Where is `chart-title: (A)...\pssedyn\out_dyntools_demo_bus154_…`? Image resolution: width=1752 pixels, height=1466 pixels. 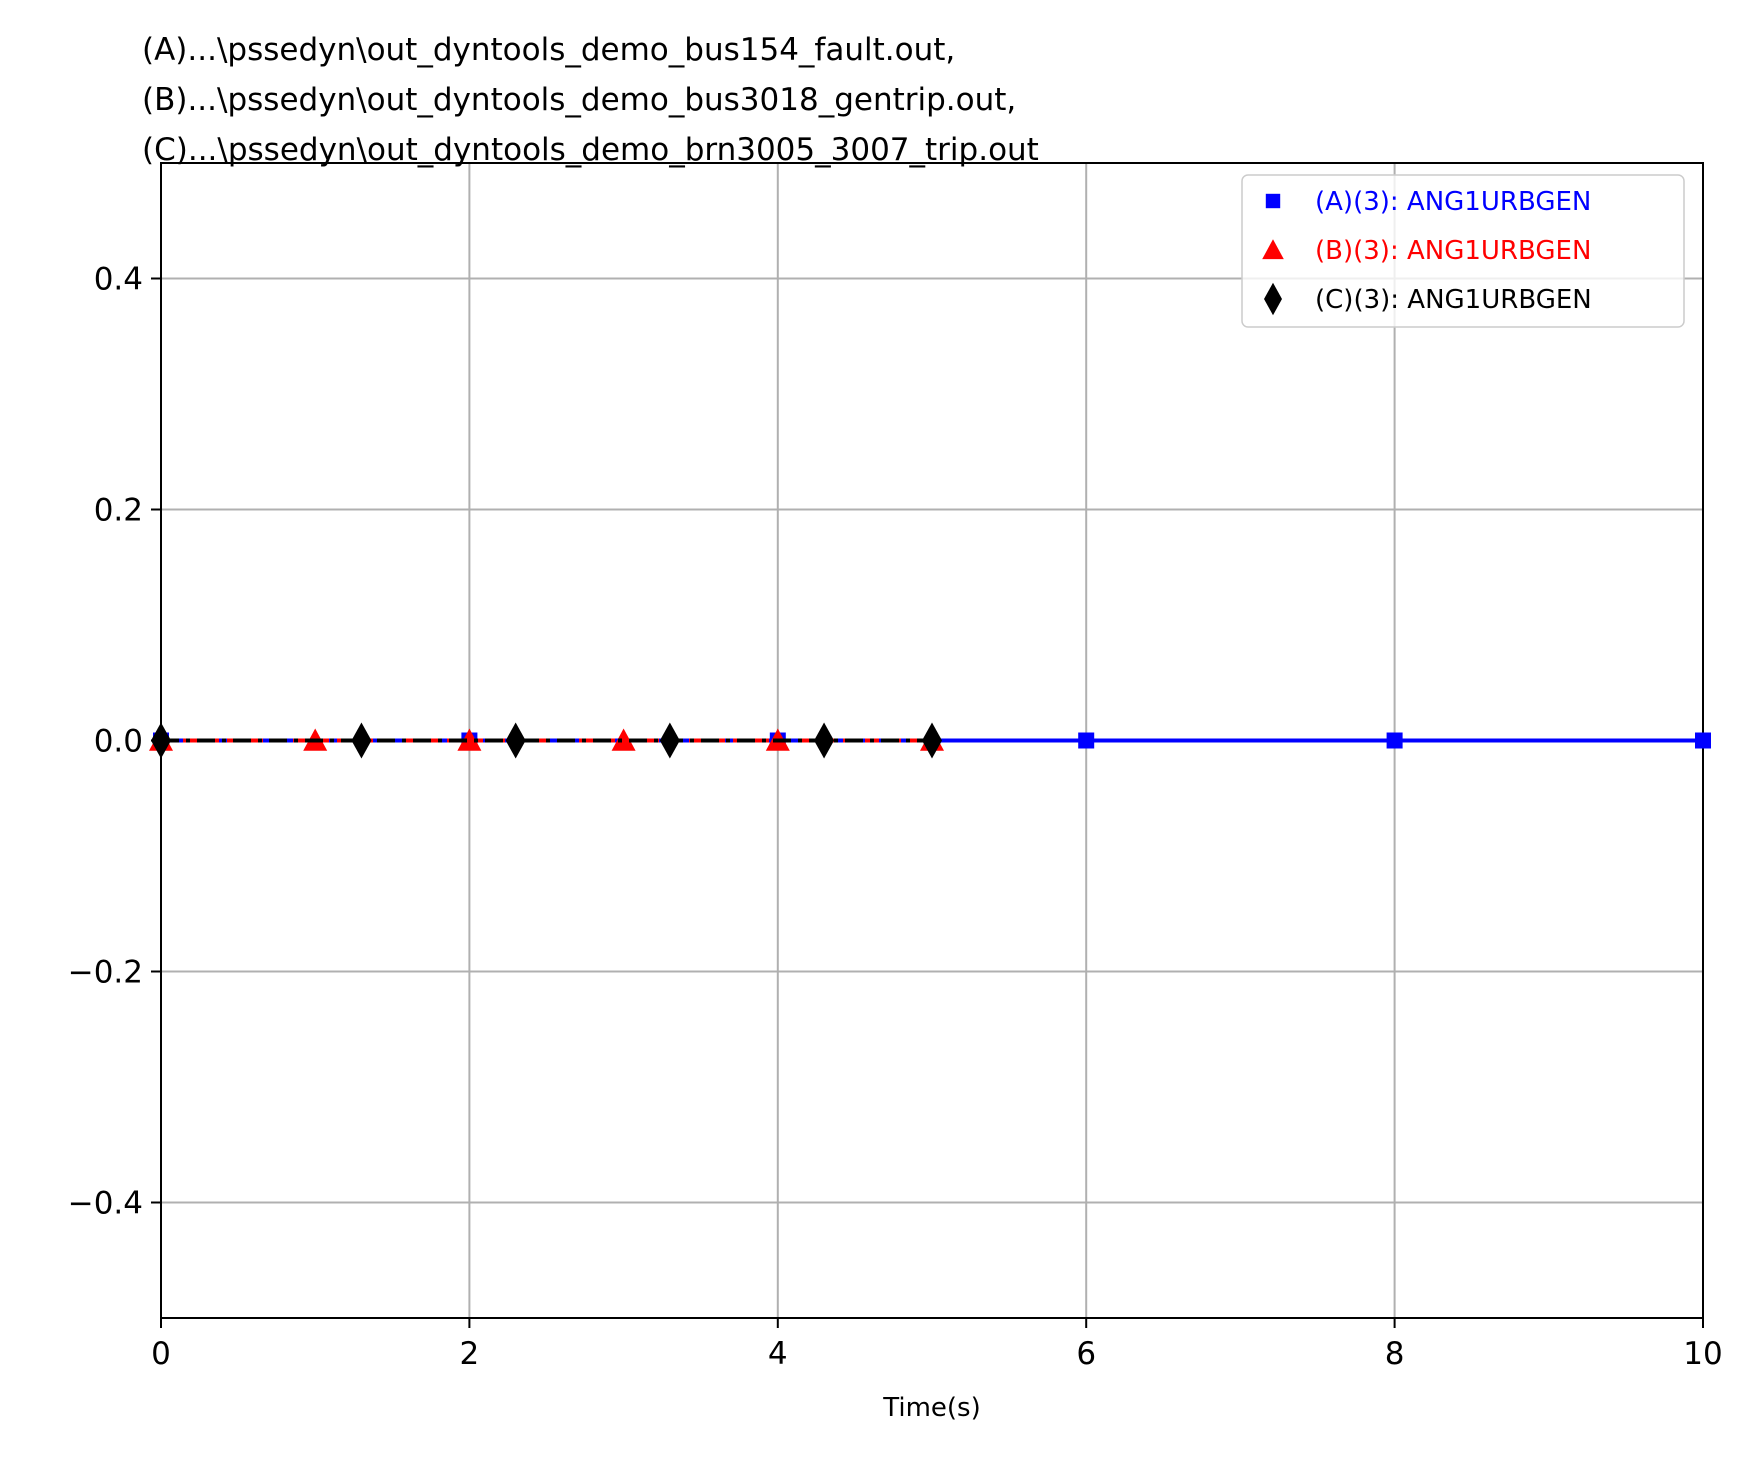
chart-title: (A)...\pssedyn\out_dyntools_demo_bus154_… is located at coordinates (590, 100).